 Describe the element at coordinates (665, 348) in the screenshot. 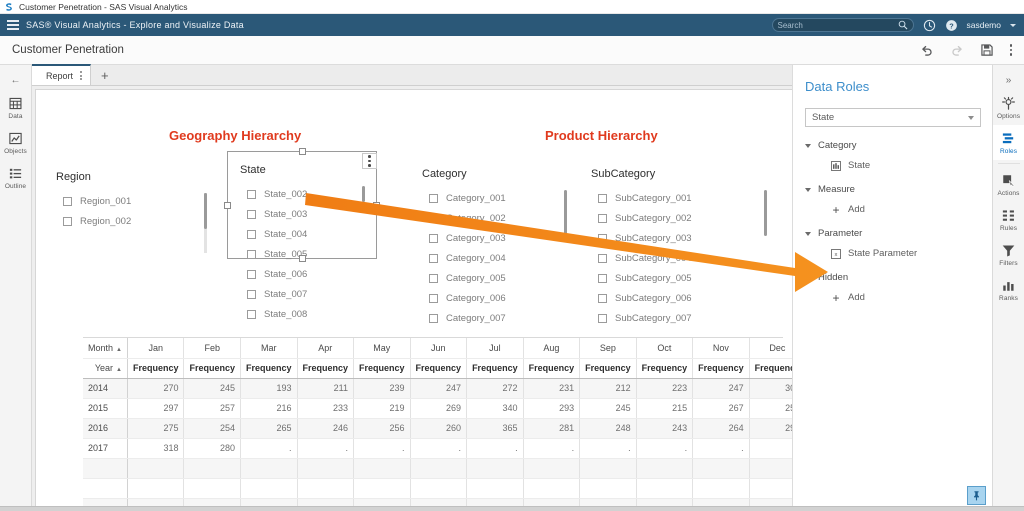

I see `col-header-month: Oct` at that location.